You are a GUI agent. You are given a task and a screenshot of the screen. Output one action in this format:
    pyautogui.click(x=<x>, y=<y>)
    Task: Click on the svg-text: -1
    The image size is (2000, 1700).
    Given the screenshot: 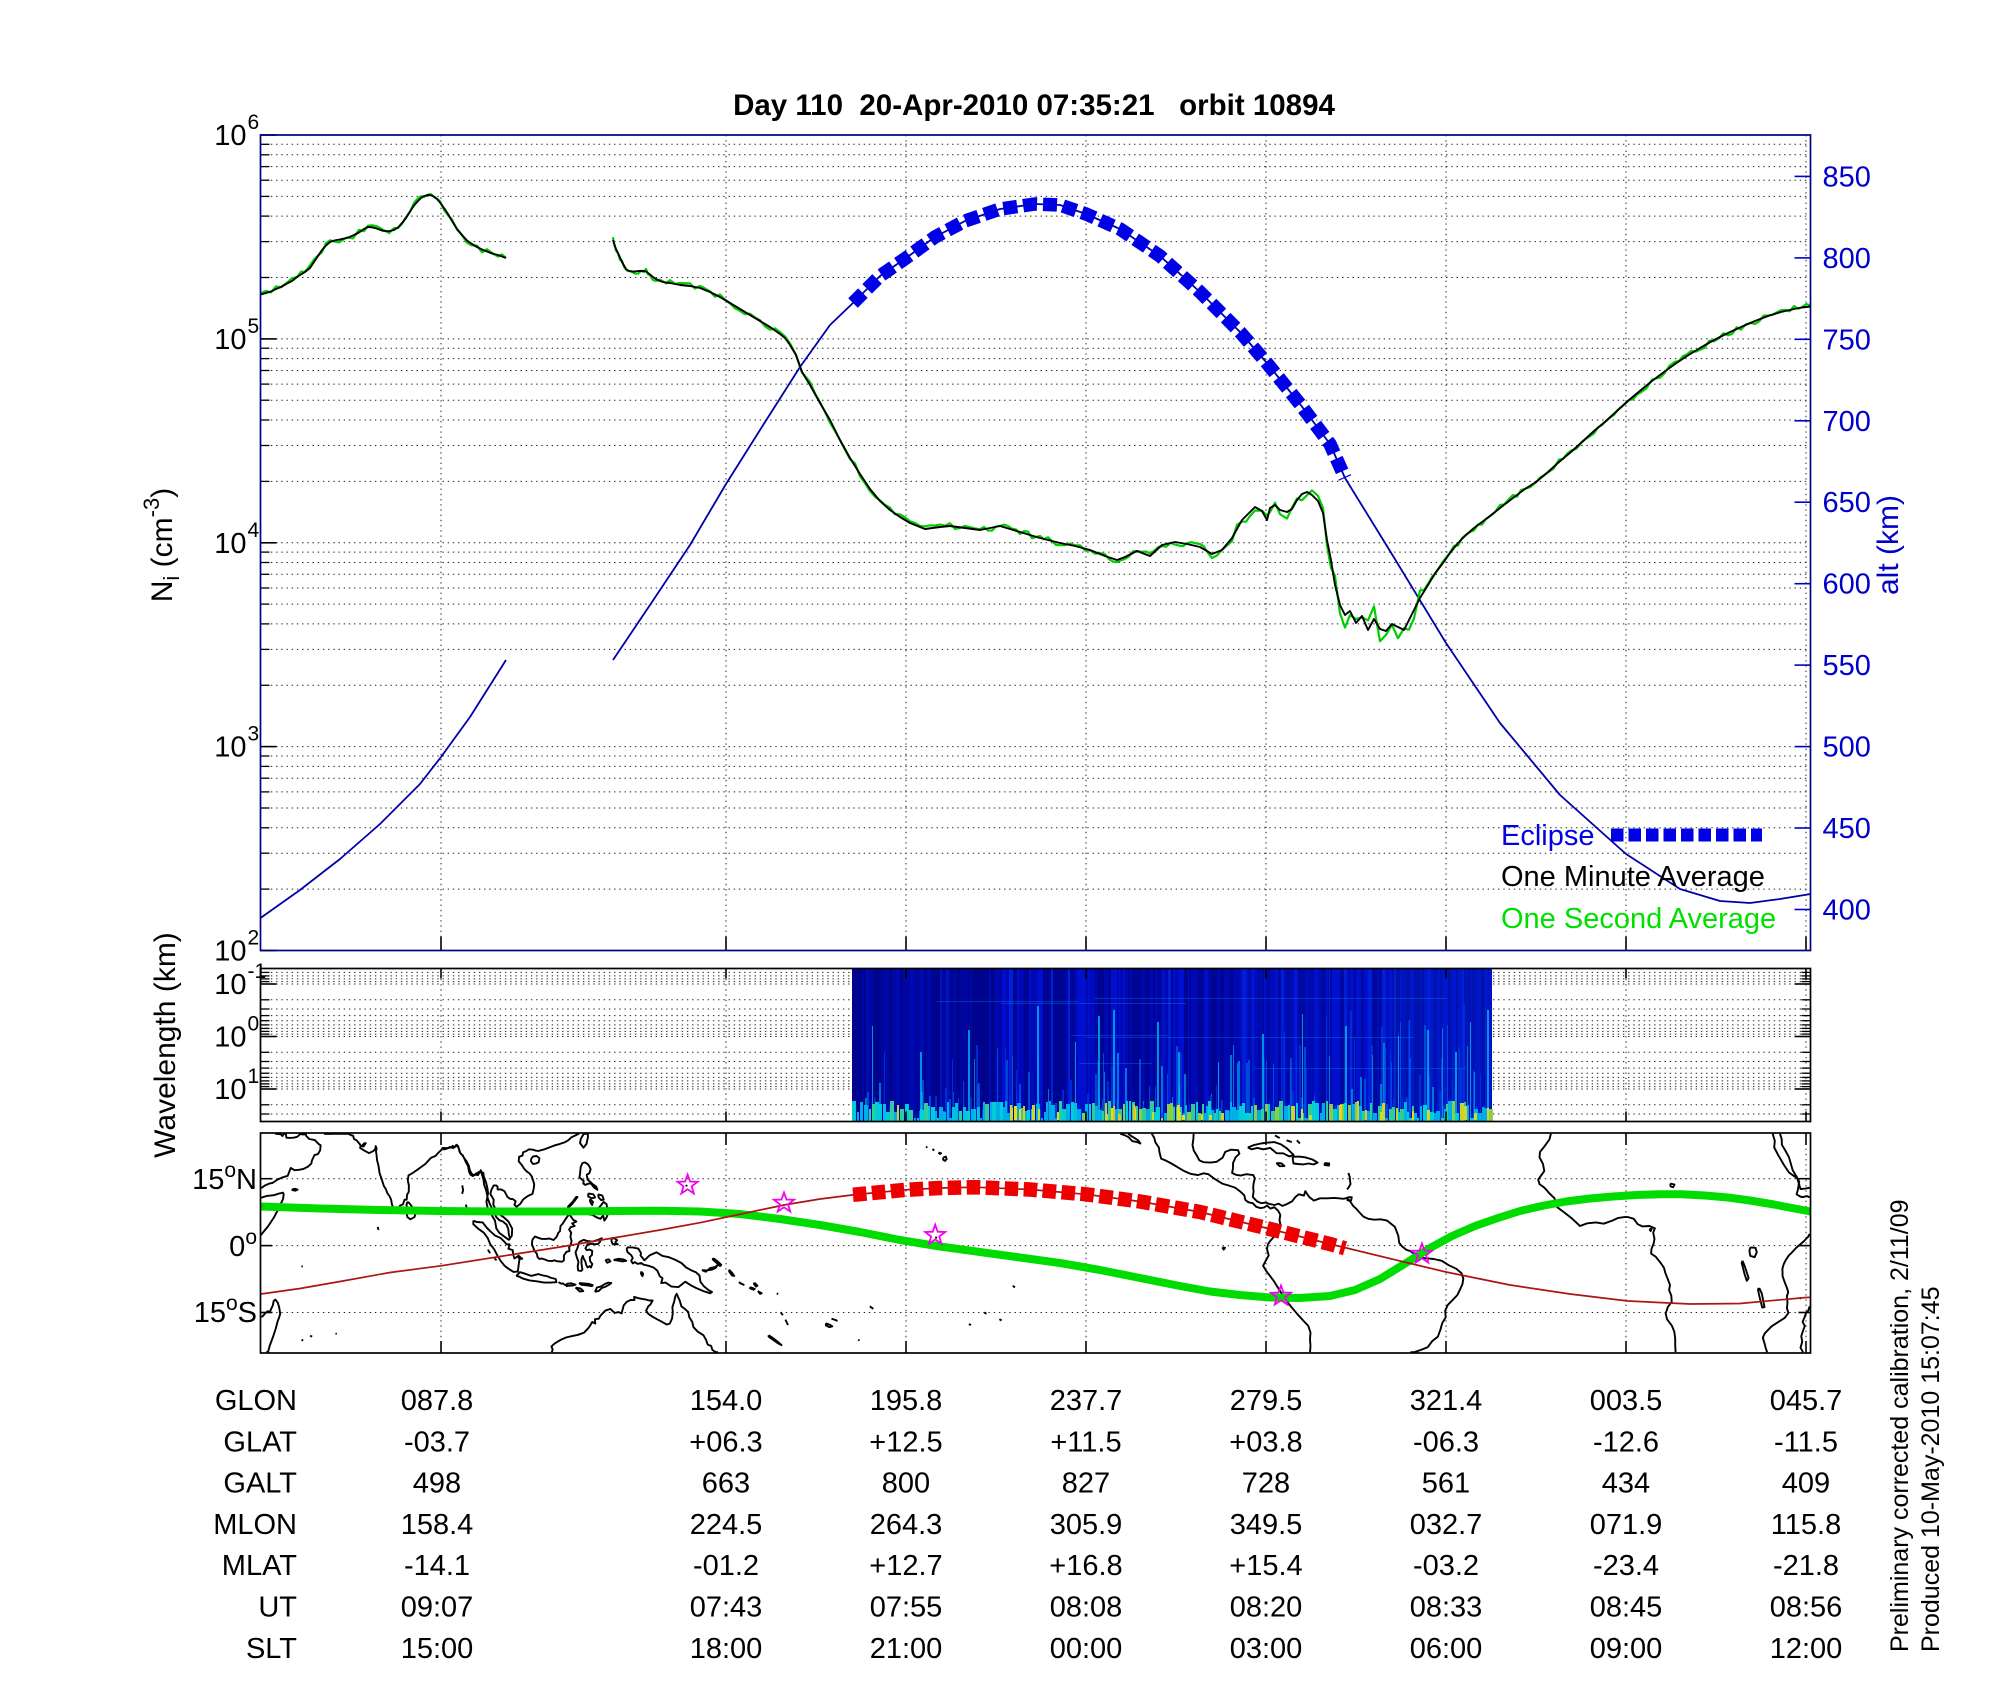 What is the action you would take?
    pyautogui.click(x=257, y=971)
    